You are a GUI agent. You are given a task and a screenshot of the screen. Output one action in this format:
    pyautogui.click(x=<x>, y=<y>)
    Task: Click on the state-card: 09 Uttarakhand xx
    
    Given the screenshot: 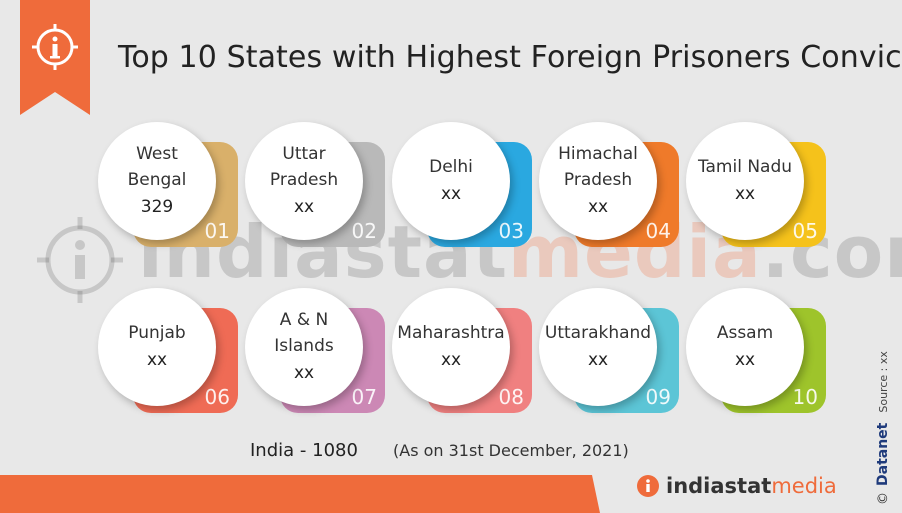 What is the action you would take?
    pyautogui.click(x=609, y=350)
    